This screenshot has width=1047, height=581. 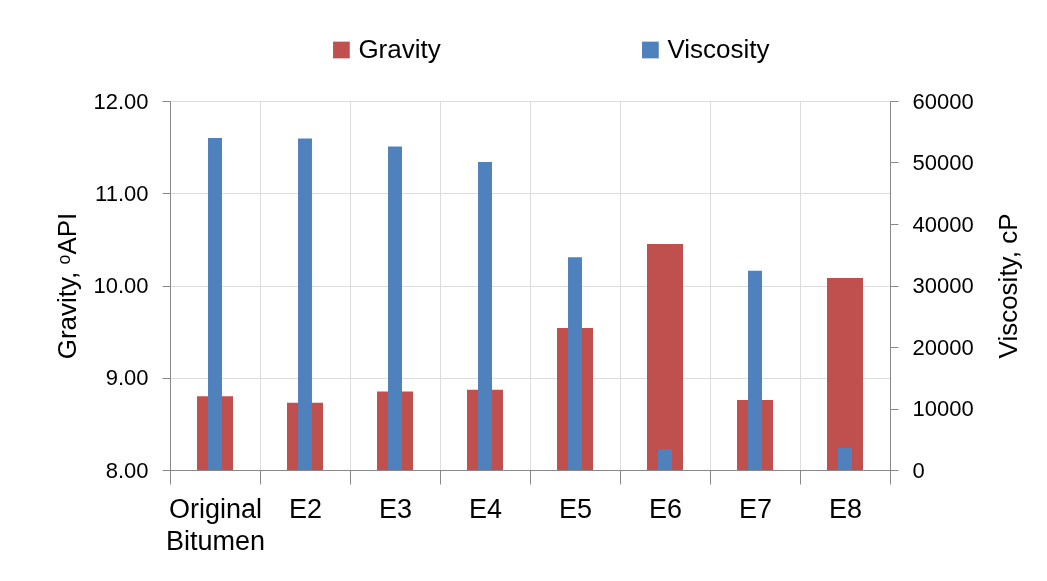 I want to click on y2-tick-label: 30000, so click(x=943, y=285).